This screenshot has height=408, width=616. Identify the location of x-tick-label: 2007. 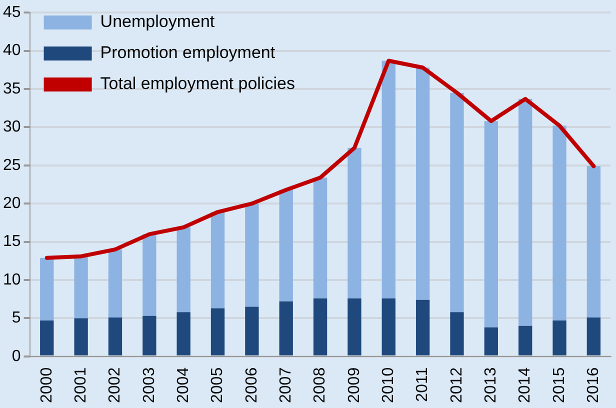
(286, 385).